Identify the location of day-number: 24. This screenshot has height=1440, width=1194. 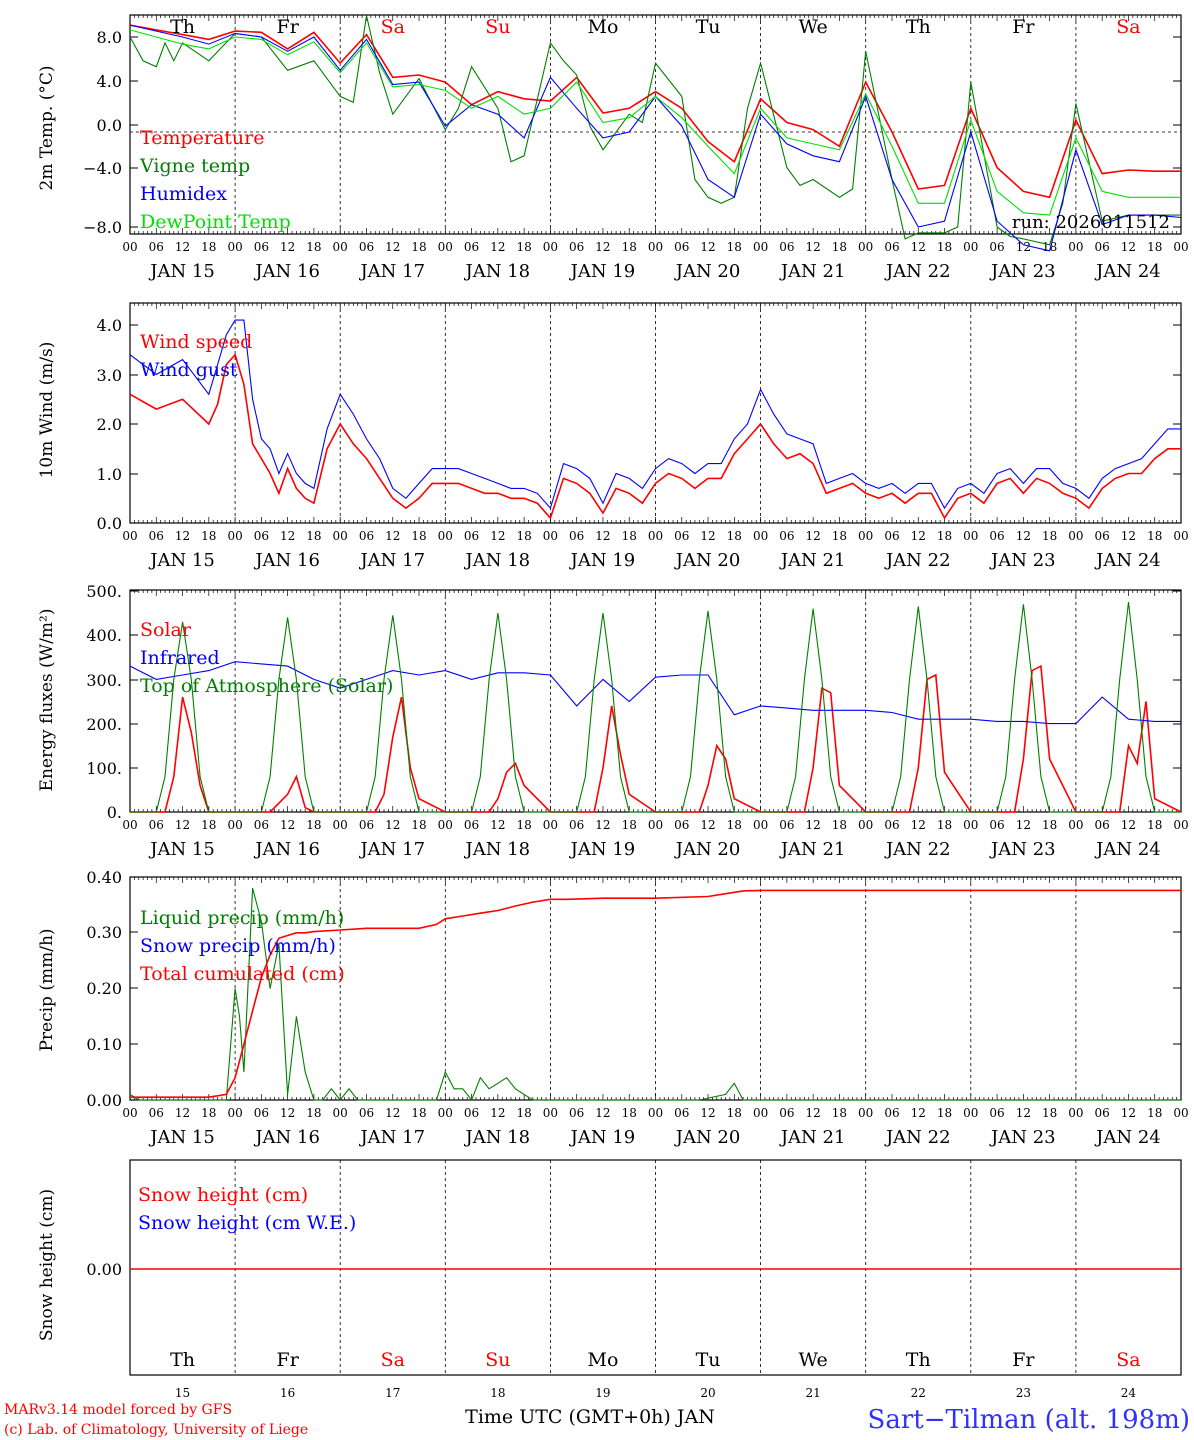
(1129, 1393).